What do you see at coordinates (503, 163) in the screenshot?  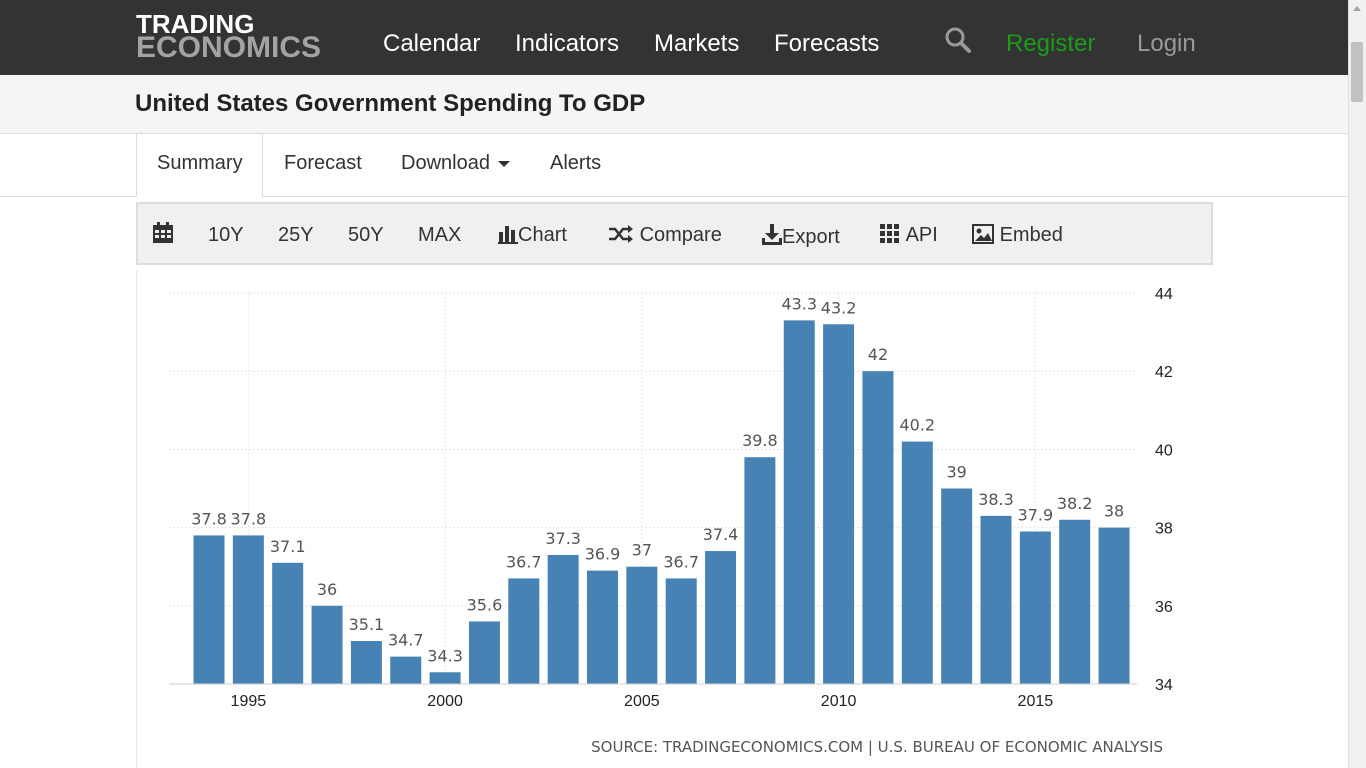 I see `chevron-down-icon` at bounding box center [503, 163].